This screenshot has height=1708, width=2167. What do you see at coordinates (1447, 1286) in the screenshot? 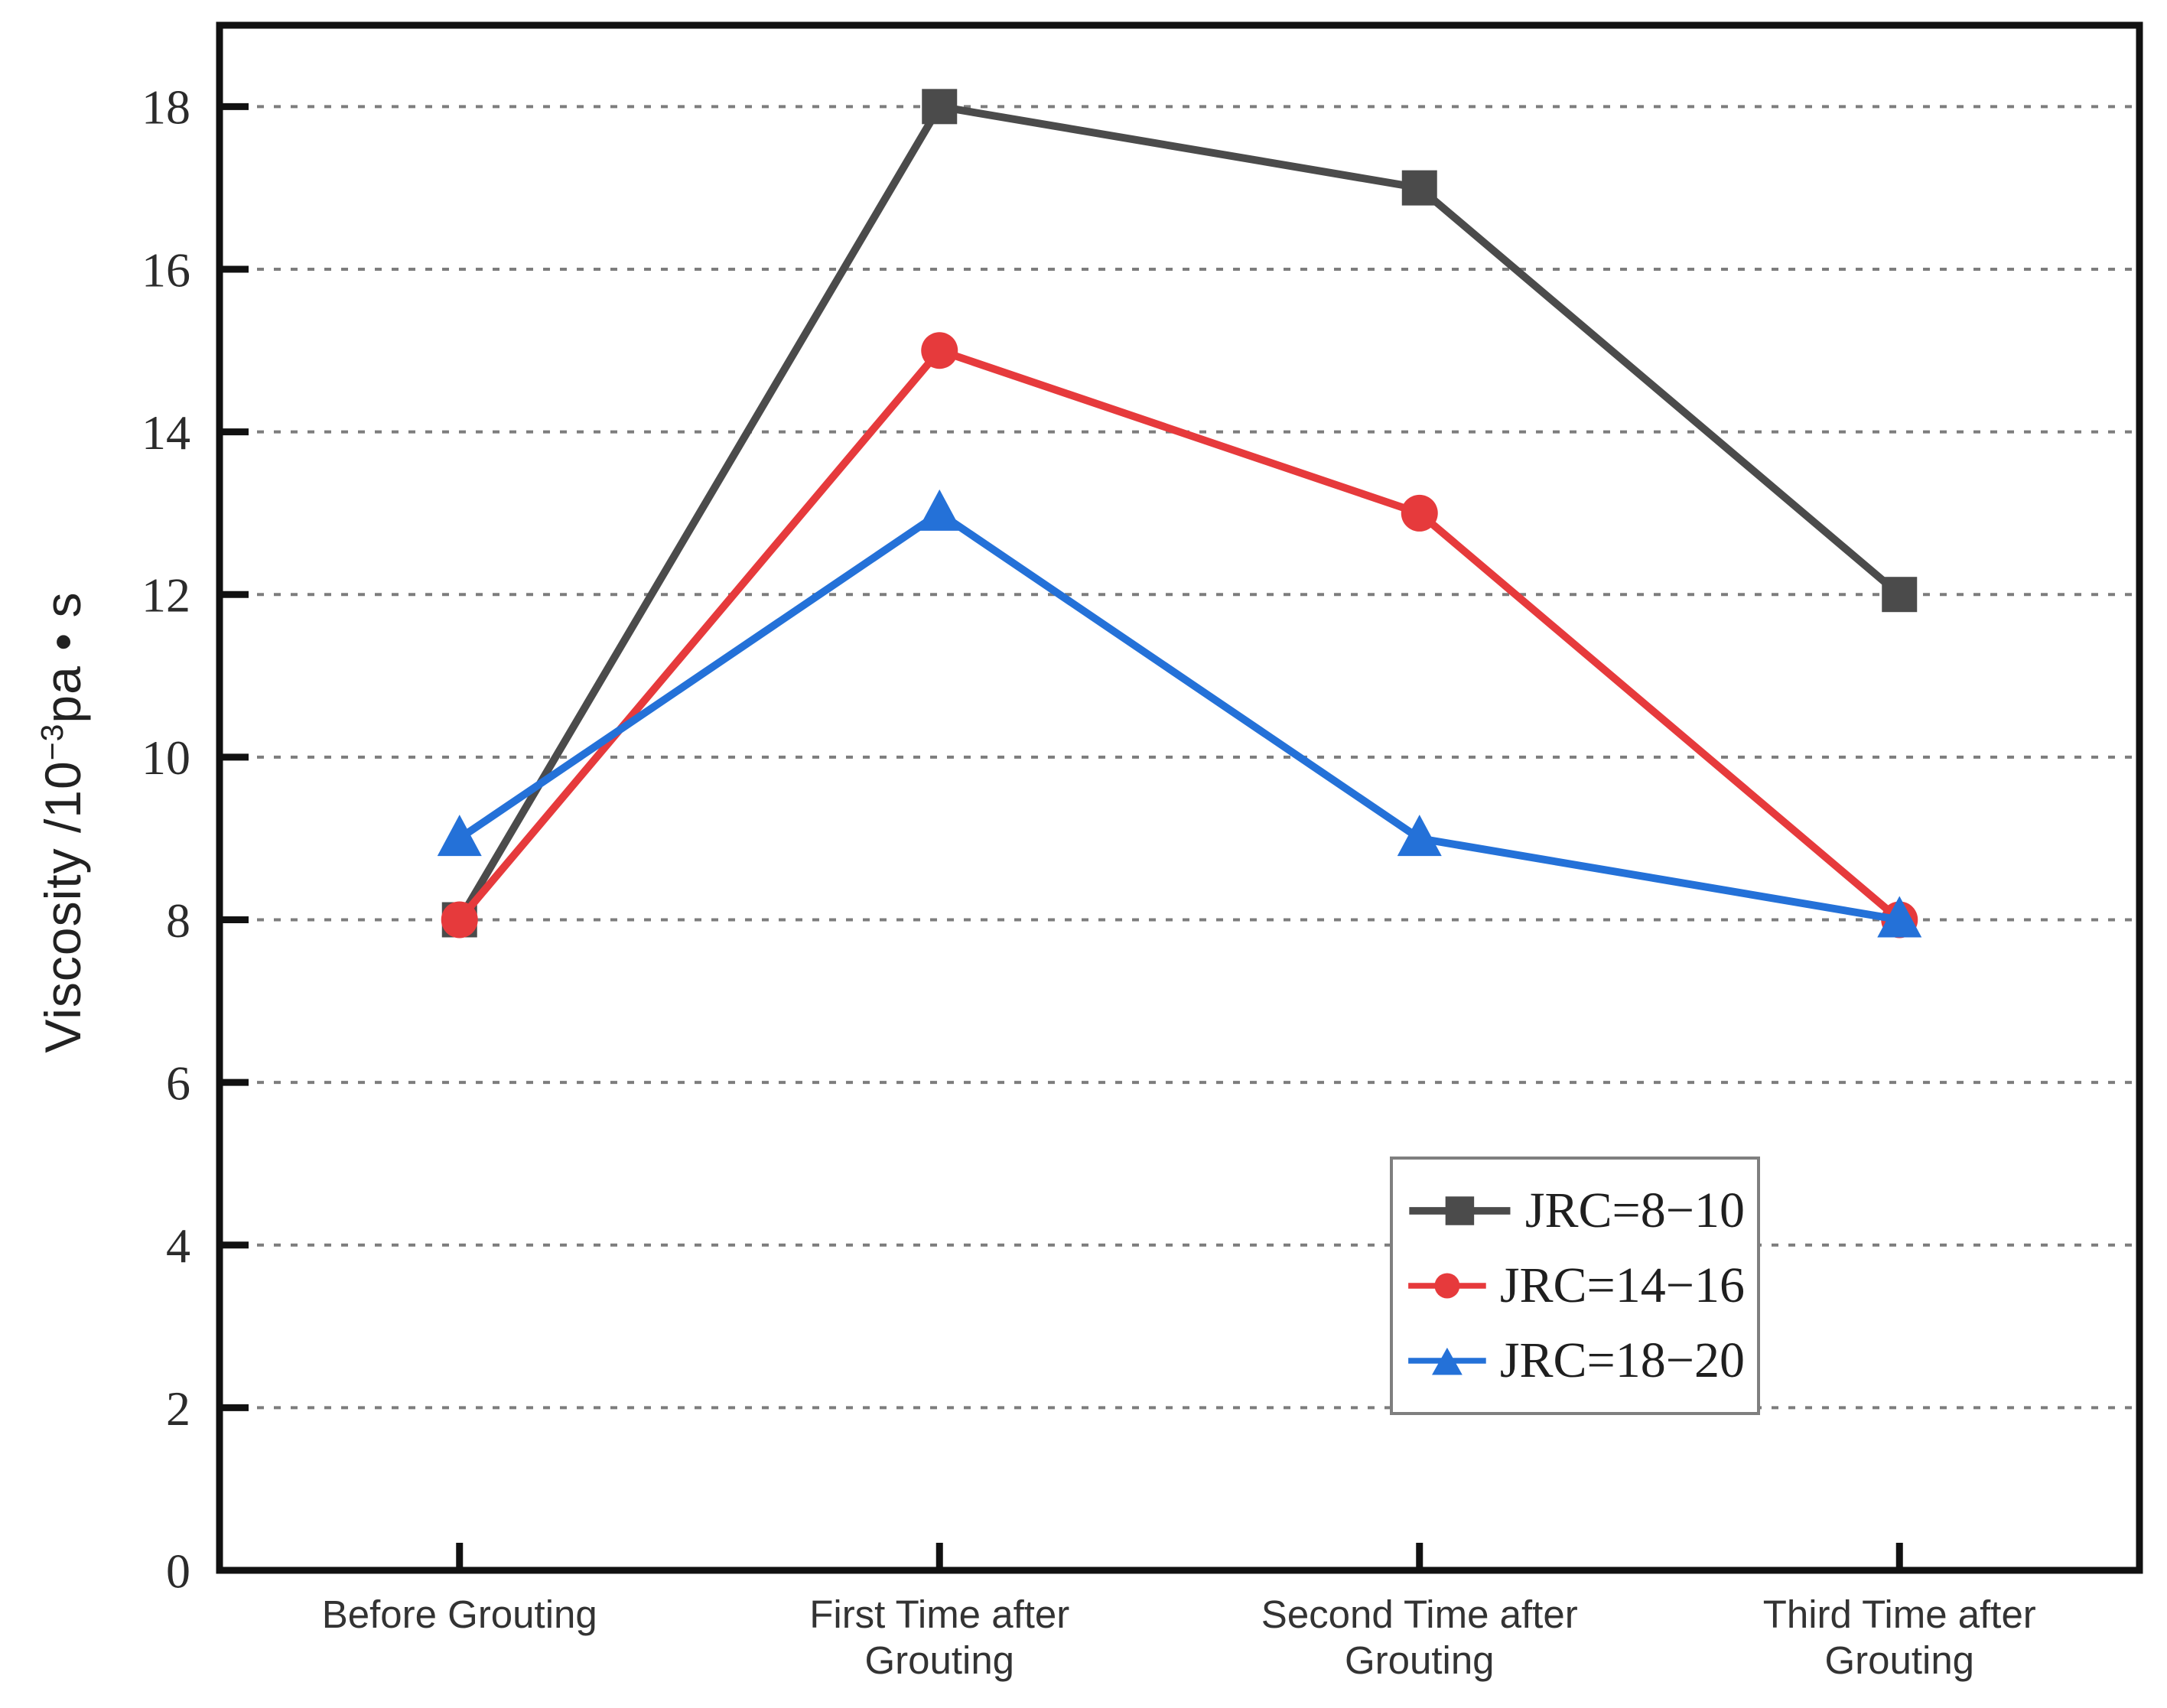
I see `legend-marker-circle-icon` at bounding box center [1447, 1286].